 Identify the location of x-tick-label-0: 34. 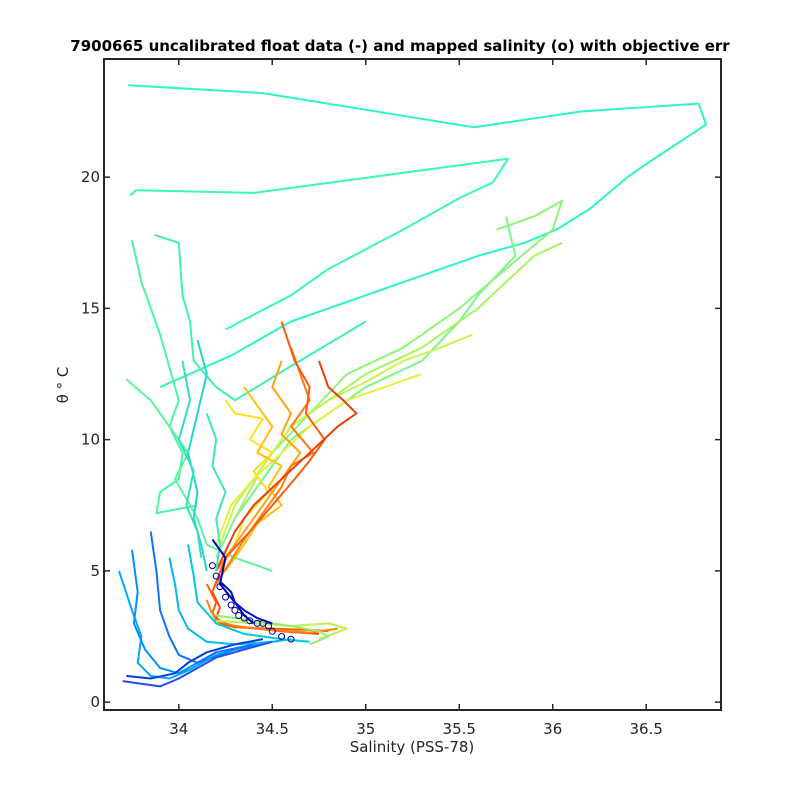
(178, 729).